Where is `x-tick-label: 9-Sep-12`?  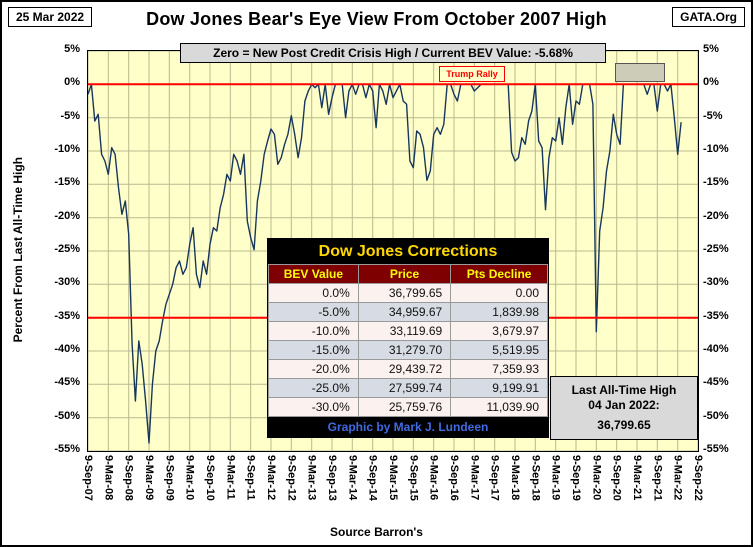 x-tick-label: 9-Sep-12 is located at coordinates (291, 478).